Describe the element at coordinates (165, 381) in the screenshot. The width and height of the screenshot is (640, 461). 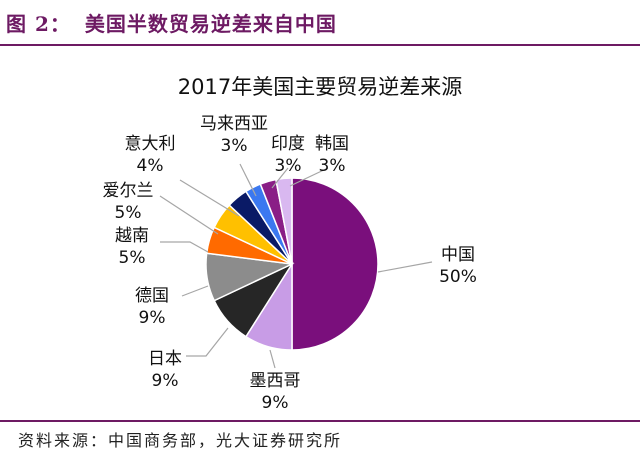
I see `slice-value-3: 9%` at that location.